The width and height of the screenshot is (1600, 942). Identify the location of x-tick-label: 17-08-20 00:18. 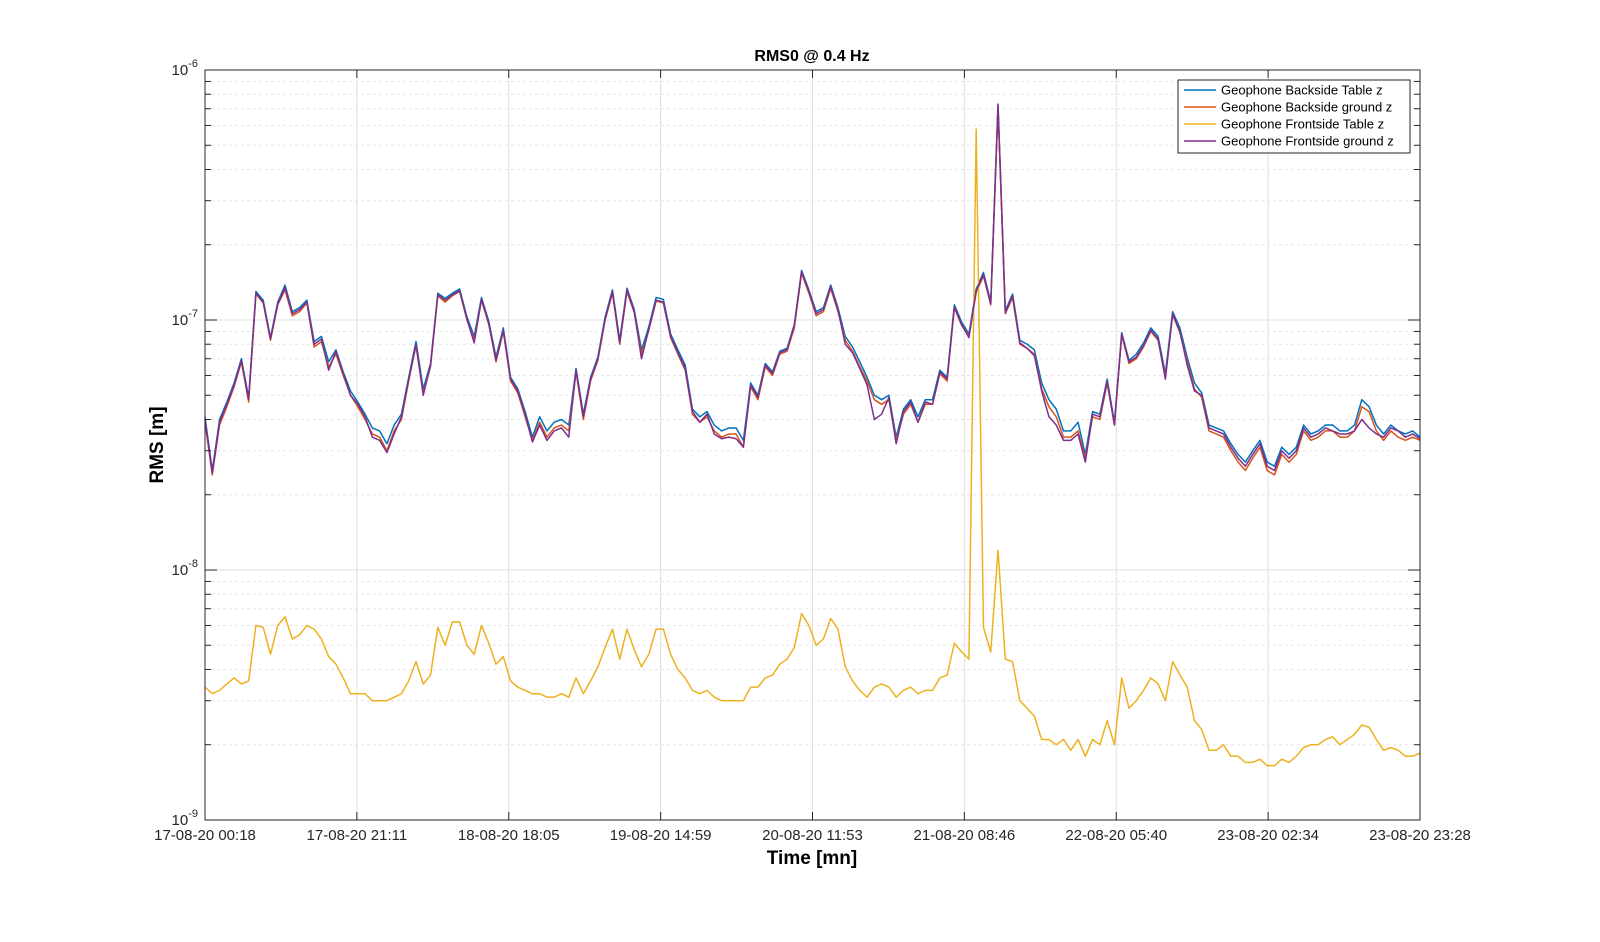
(205, 835).